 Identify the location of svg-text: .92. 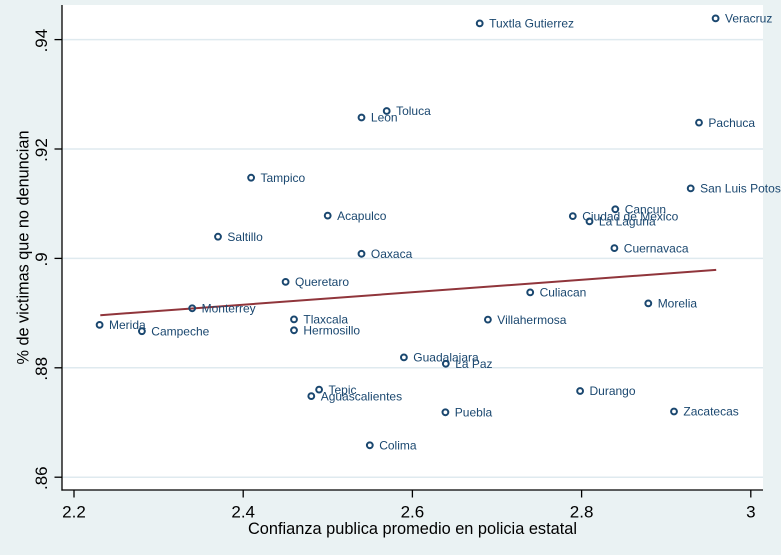
(41, 150).